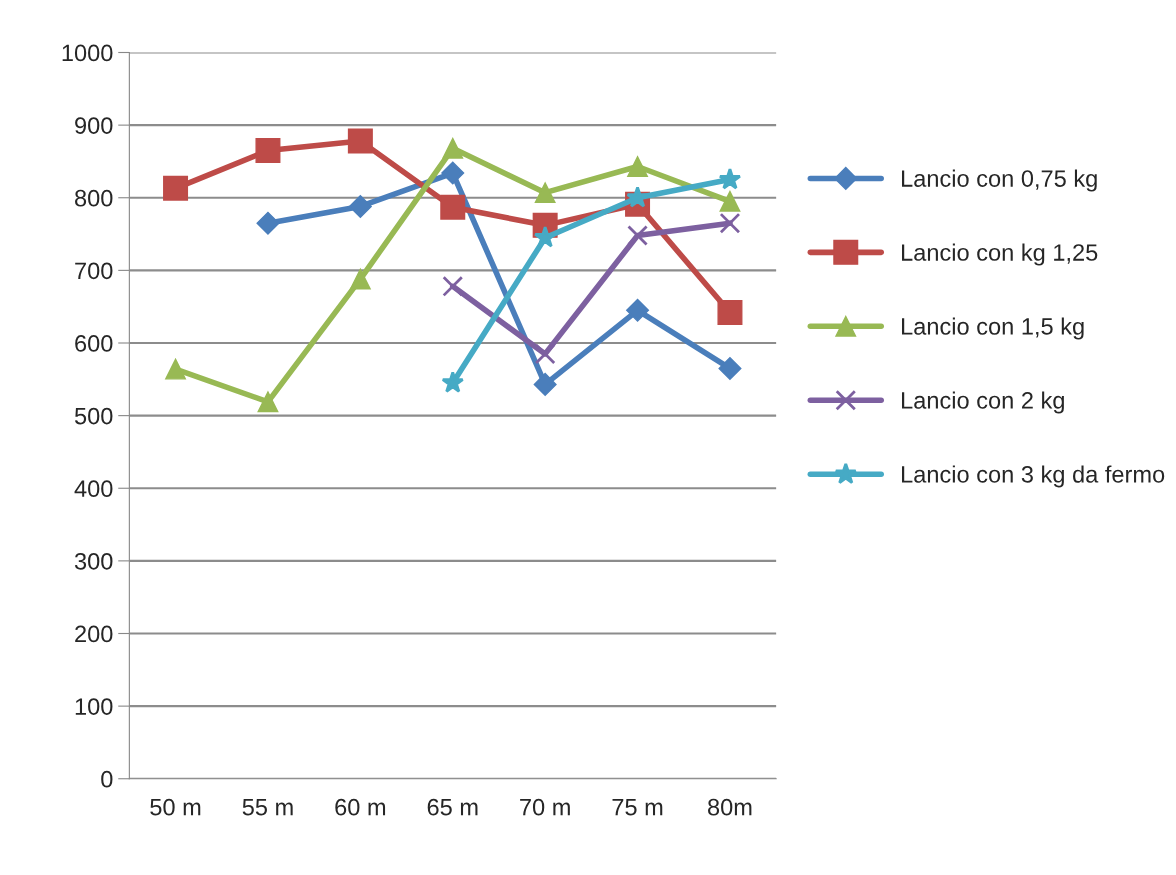 The width and height of the screenshot is (1176, 875). I want to click on y-tick-label: 800, so click(94, 198).